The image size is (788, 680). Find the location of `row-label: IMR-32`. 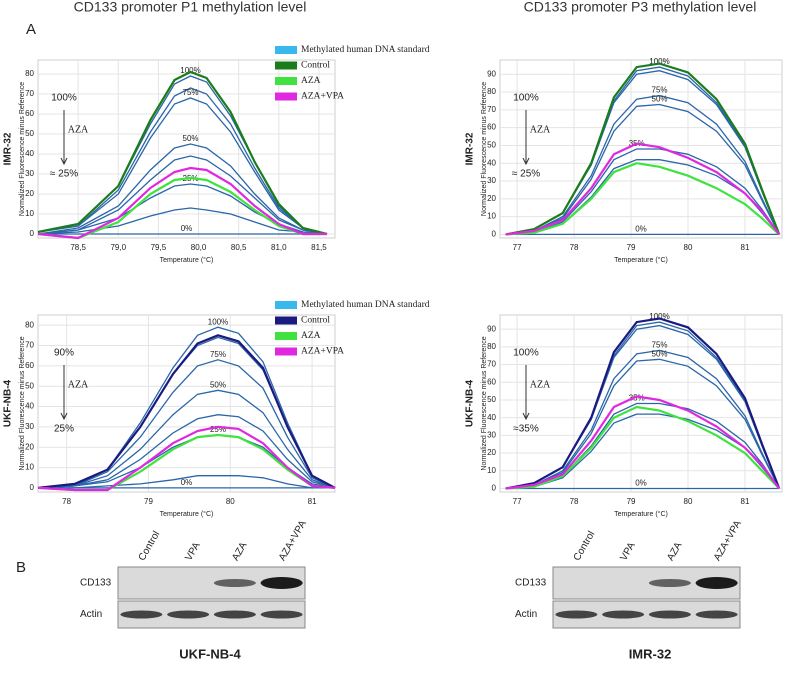

row-label: IMR-32 is located at coordinates (470, 148).